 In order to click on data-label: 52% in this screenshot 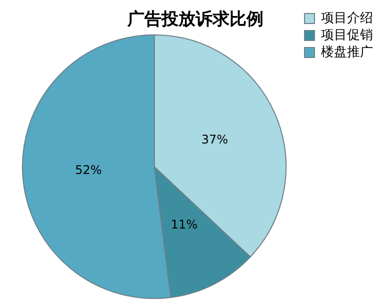, I will do `click(88, 169)`.